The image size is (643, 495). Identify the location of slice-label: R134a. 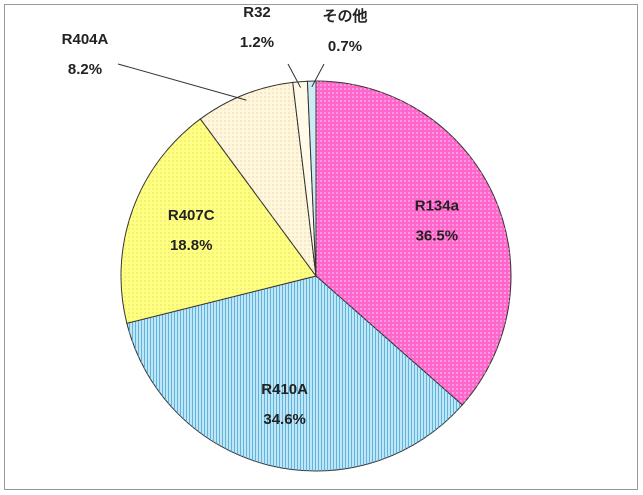
(437, 205).